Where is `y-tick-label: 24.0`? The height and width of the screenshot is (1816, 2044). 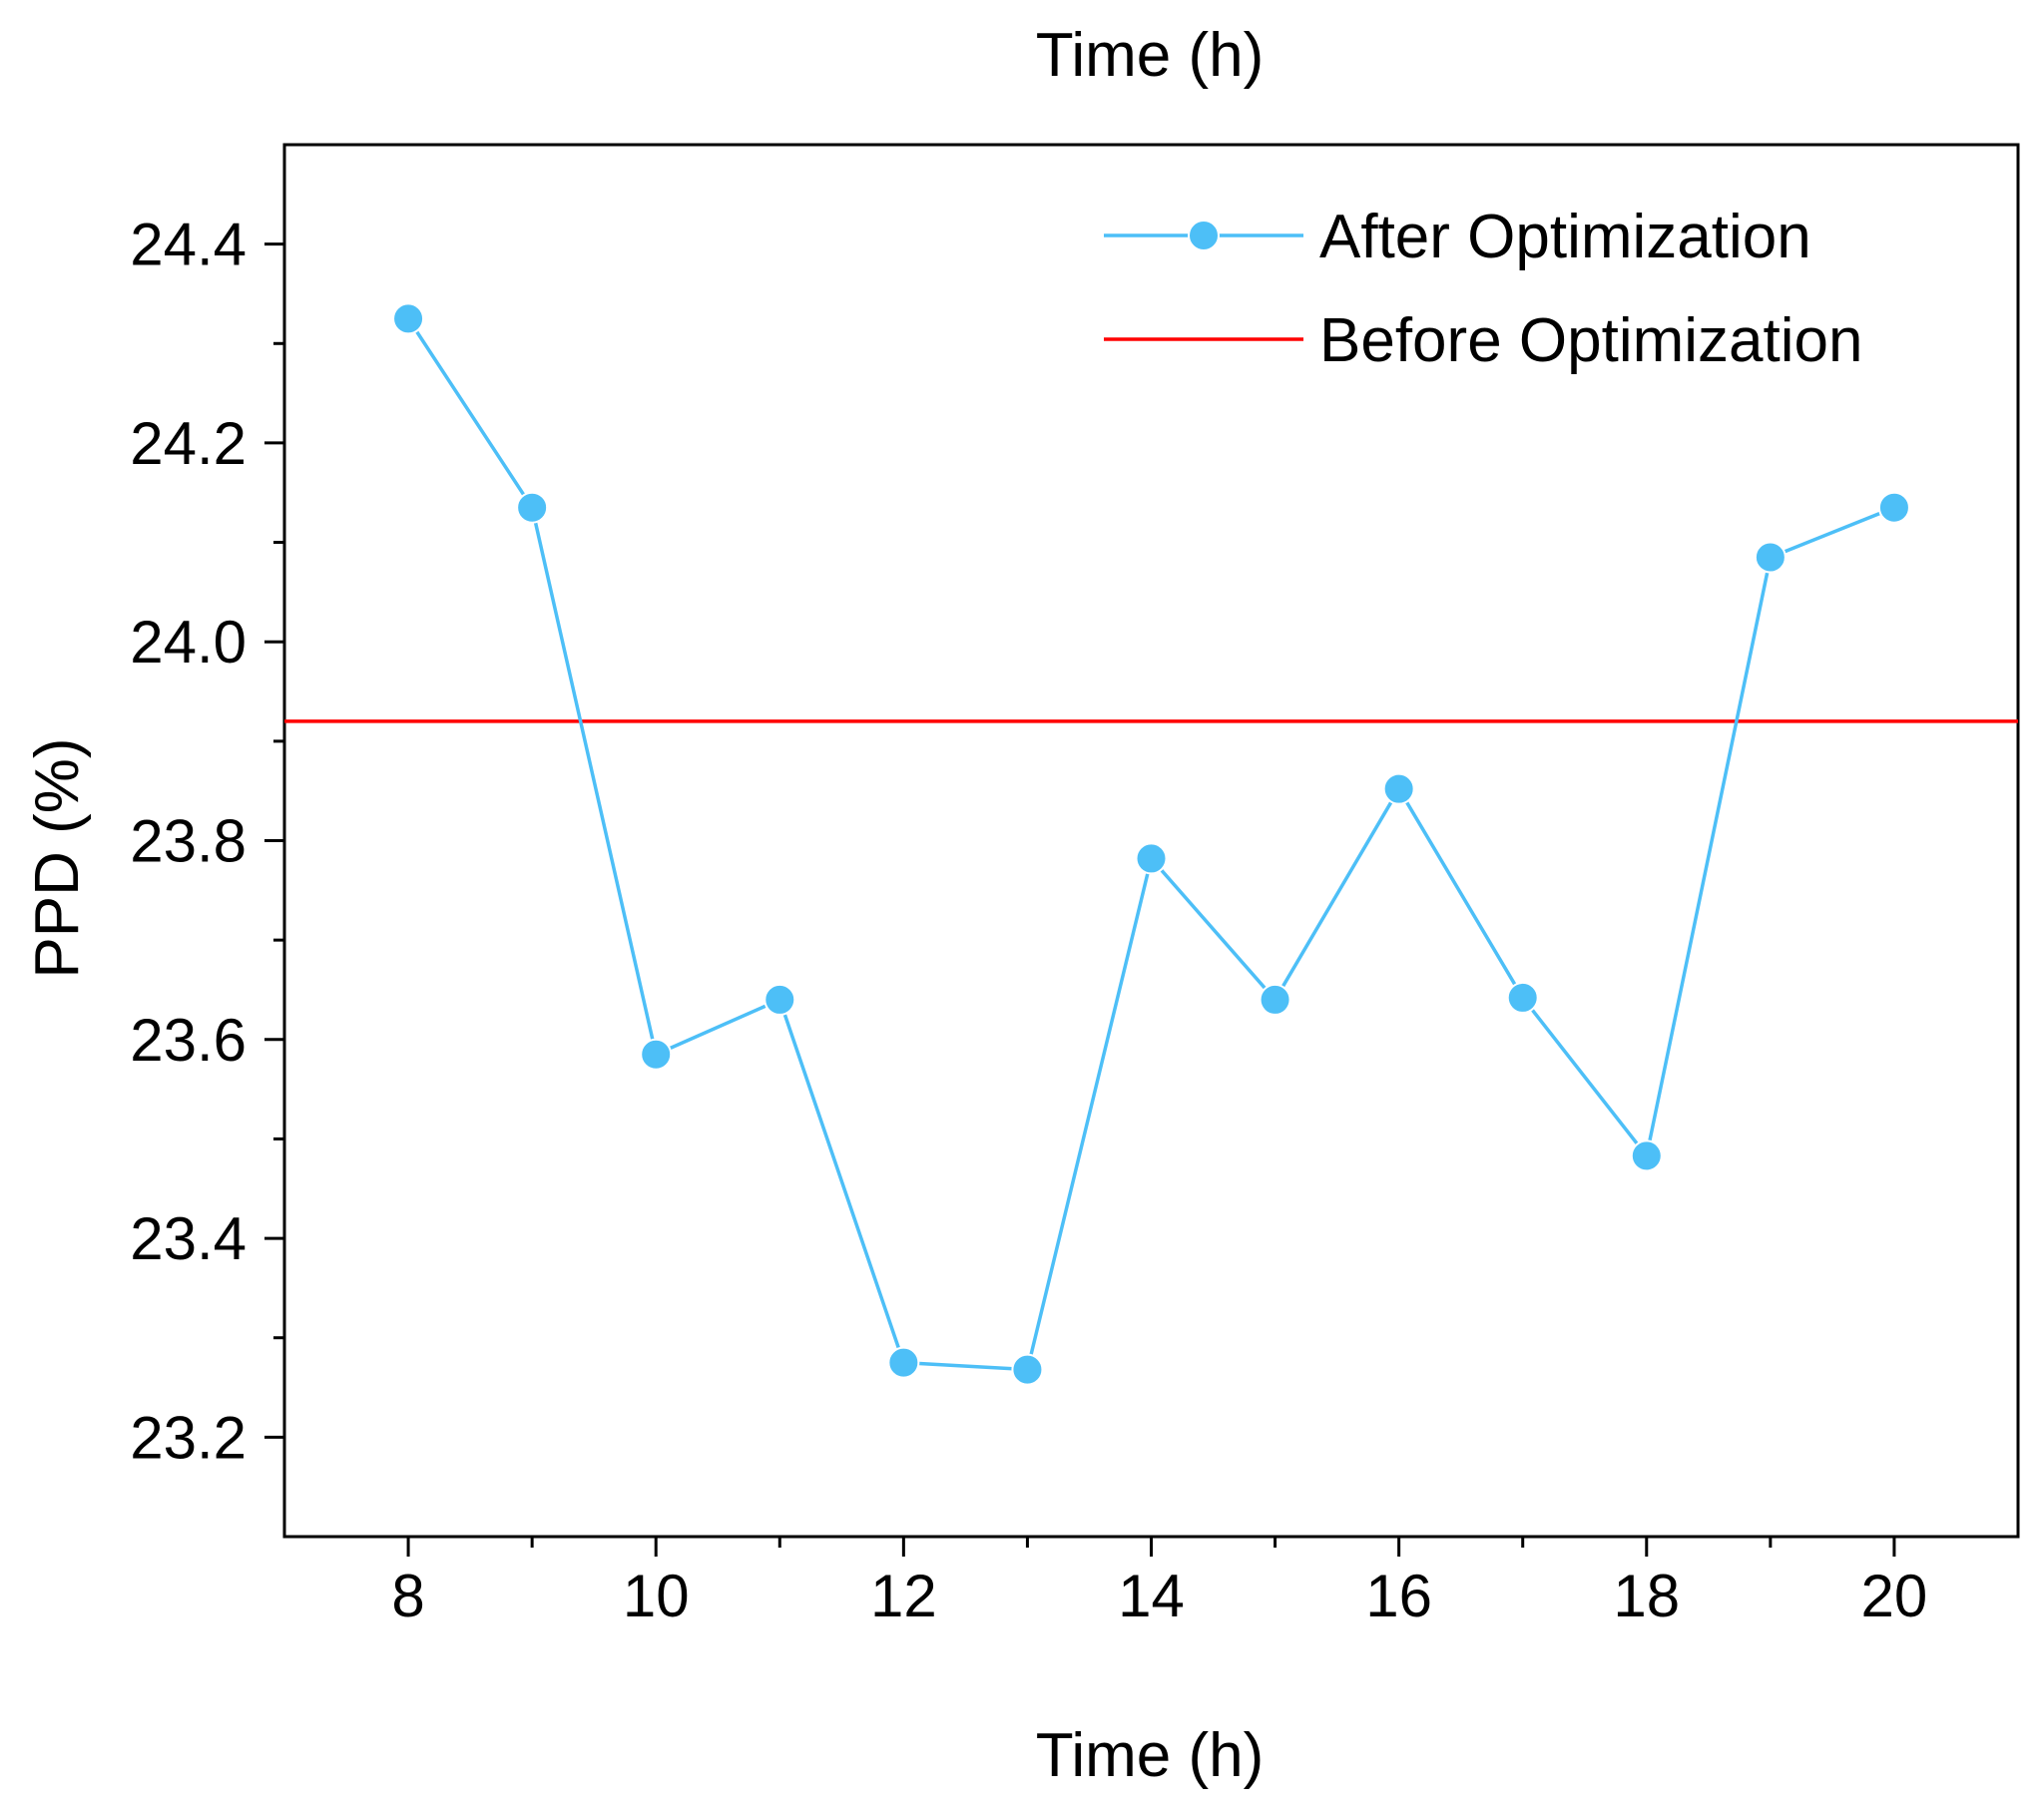
y-tick-label: 24.0 is located at coordinates (188, 642).